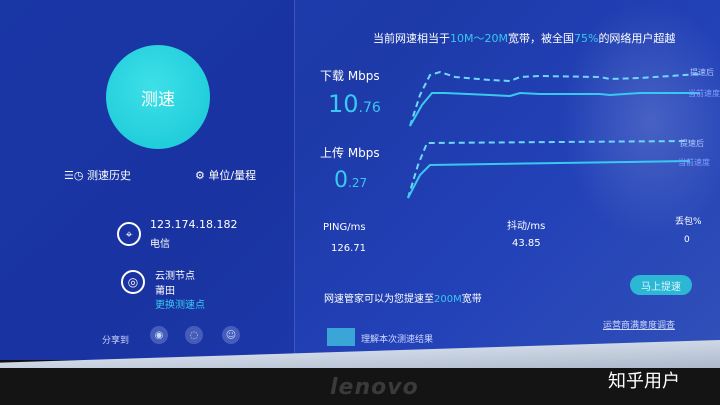 Image resolution: width=720 pixels, height=405 pixels. What do you see at coordinates (202, 175) in the screenshot?
I see `gear-icon: ⚙` at bounding box center [202, 175].